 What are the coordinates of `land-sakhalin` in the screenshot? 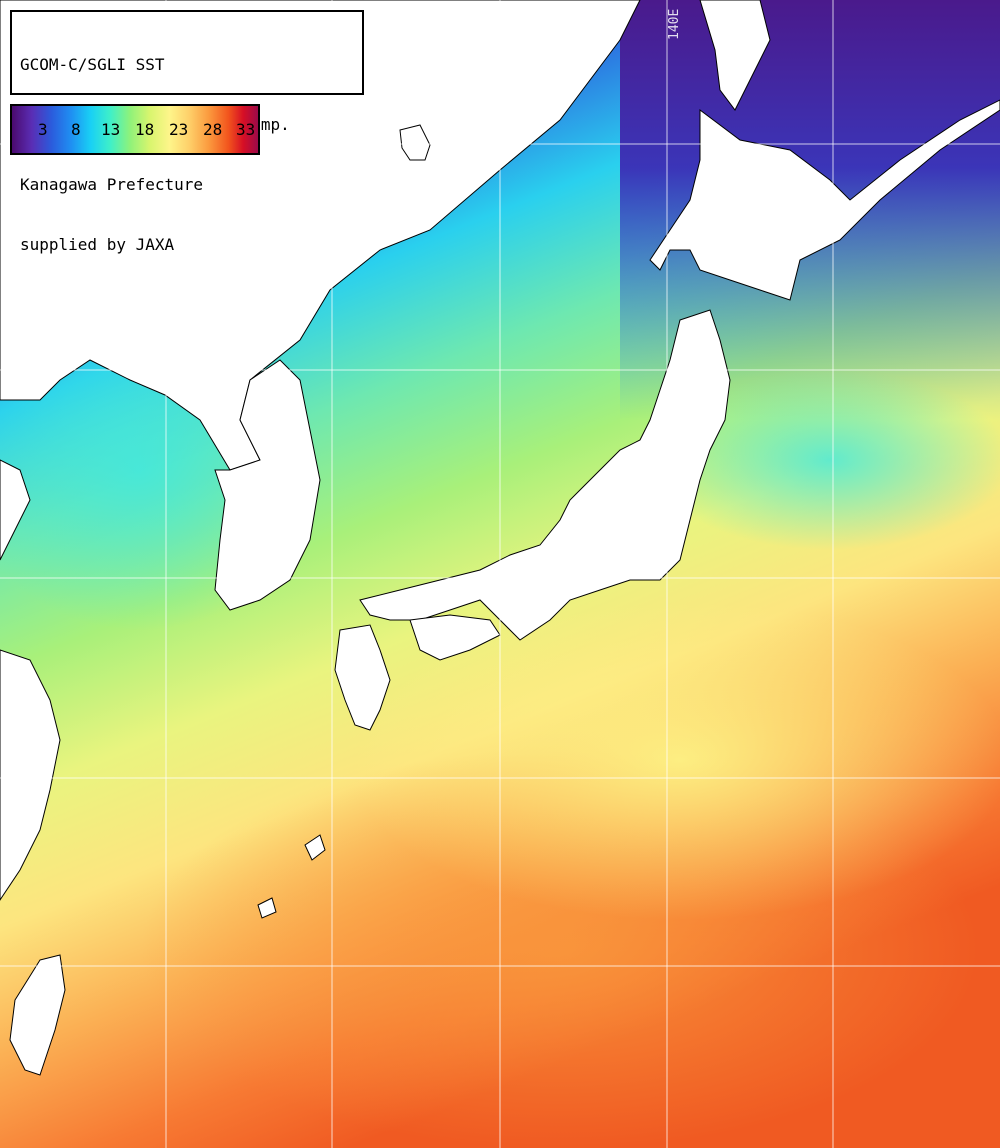 It's located at (735, 55).